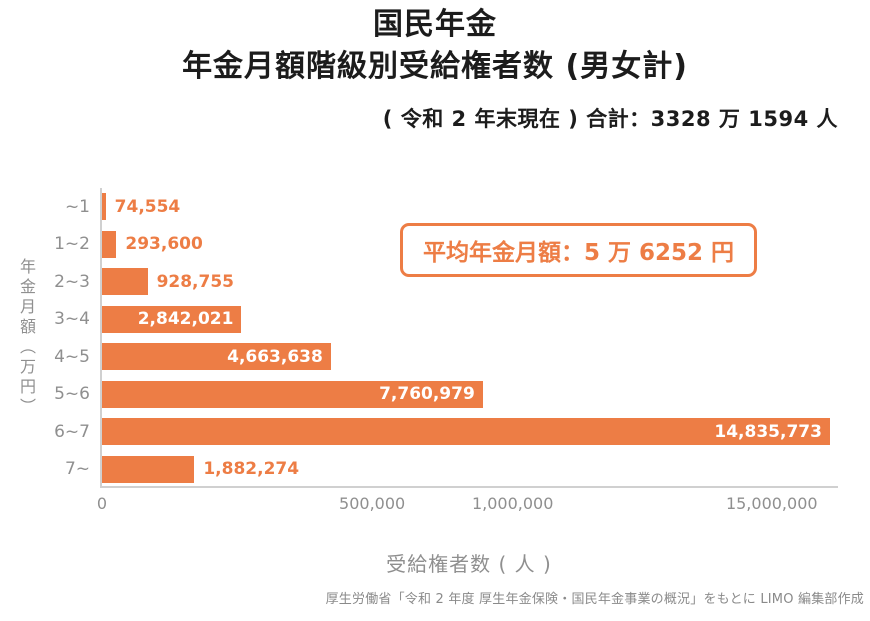  I want to click on value-label: 4,663,638, so click(275, 356).